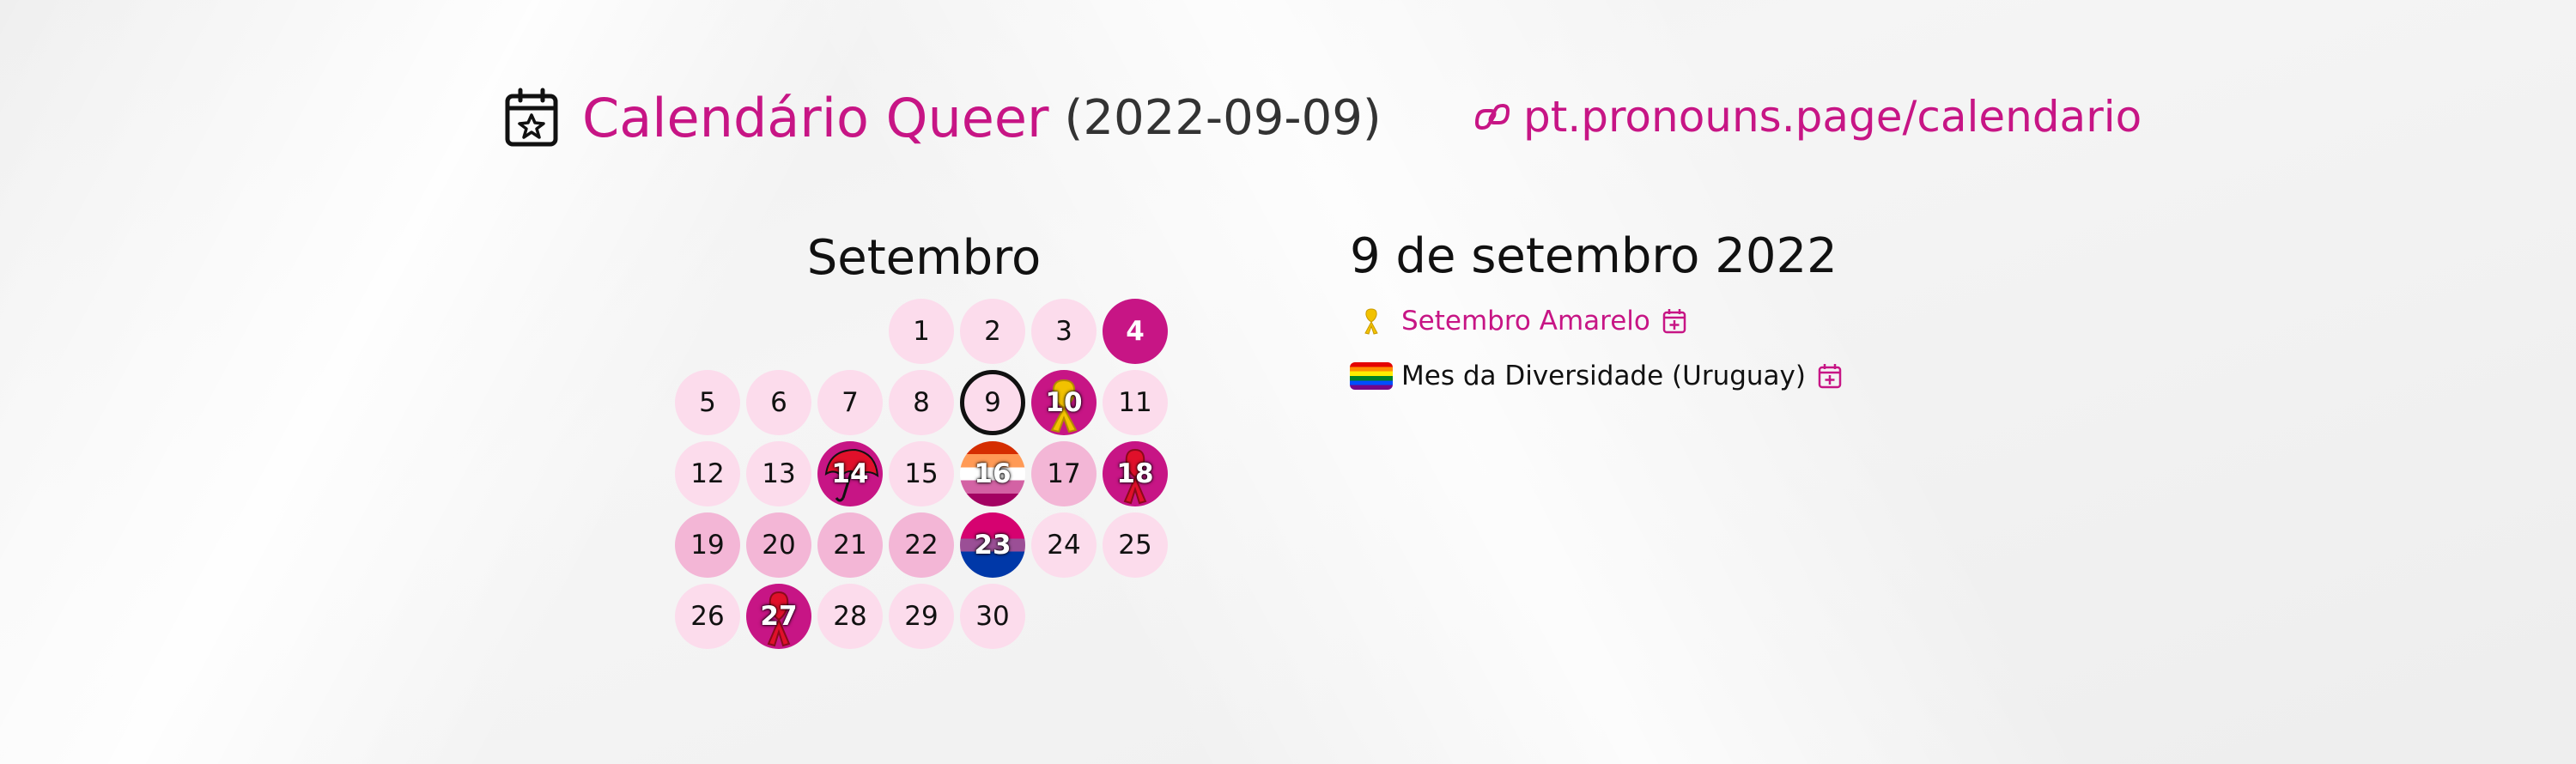 Image resolution: width=2576 pixels, height=764 pixels. What do you see at coordinates (1525, 322) in the screenshot?
I see `event-label: Setembro Amarelo` at bounding box center [1525, 322].